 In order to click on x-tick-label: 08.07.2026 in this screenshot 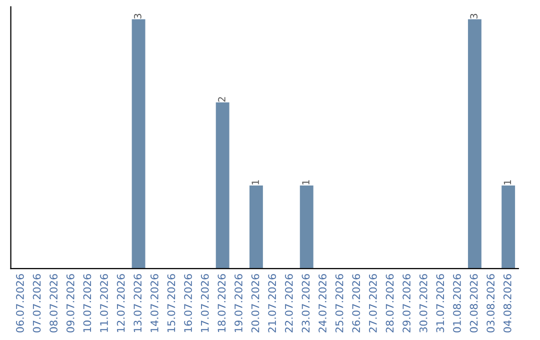, I will do `click(54, 303)`.